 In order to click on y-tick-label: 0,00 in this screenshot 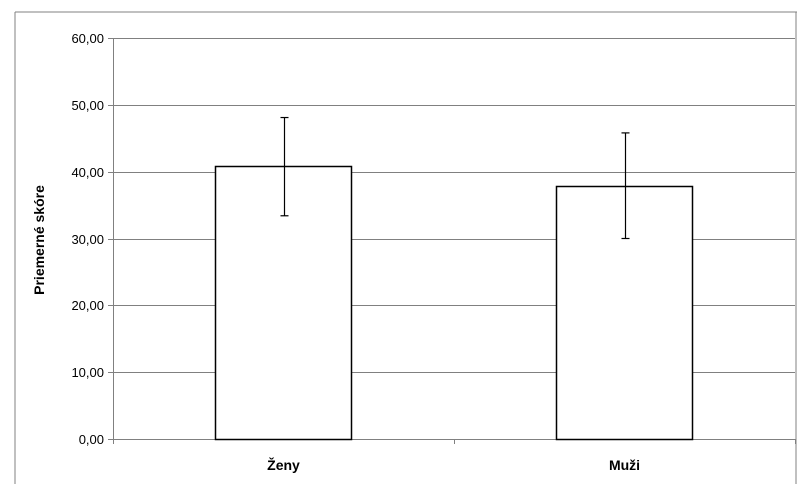, I will do `click(91, 439)`.